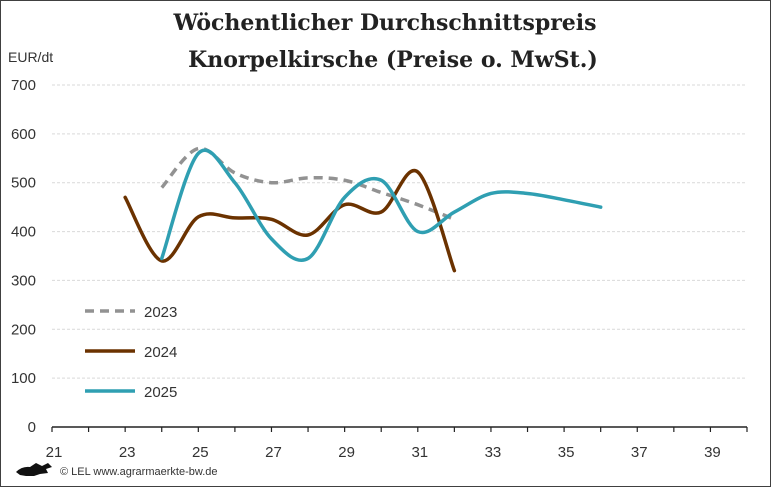 This screenshot has height=487, width=771. I want to click on series-line-2025, so click(381, 205).